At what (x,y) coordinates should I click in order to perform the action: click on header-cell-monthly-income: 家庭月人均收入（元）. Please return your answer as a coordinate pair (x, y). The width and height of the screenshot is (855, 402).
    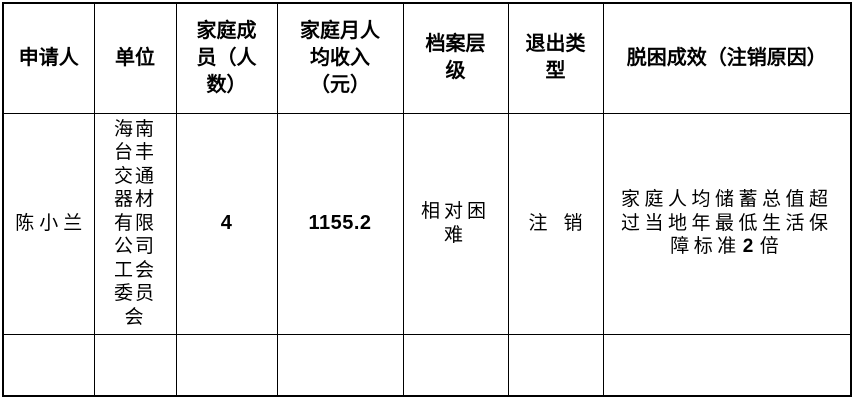
    Looking at the image, I should click on (340, 58).